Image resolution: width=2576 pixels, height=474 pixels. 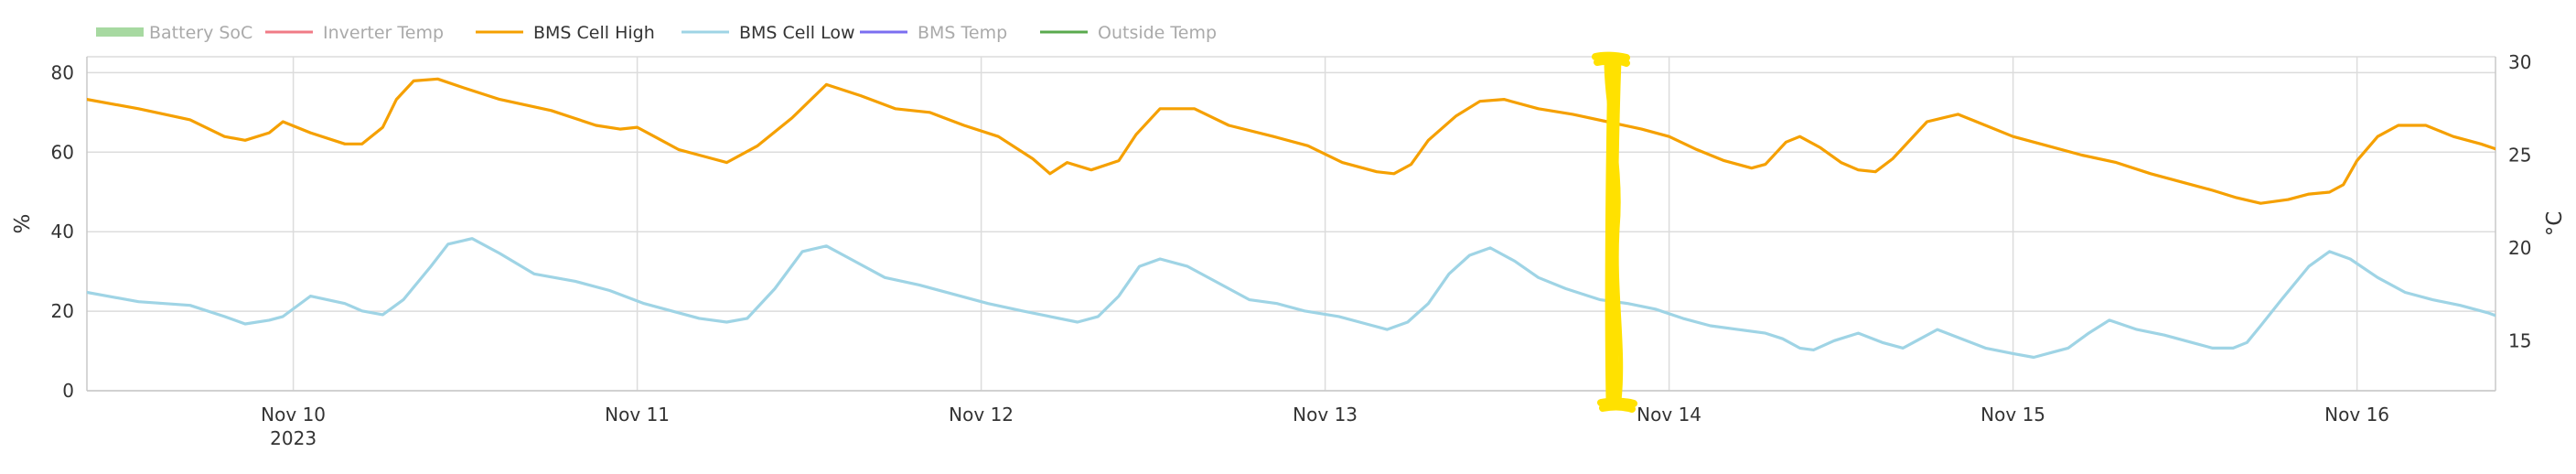 What do you see at coordinates (2012, 415) in the screenshot?
I see `x-tick-label: Nov 15` at bounding box center [2012, 415].